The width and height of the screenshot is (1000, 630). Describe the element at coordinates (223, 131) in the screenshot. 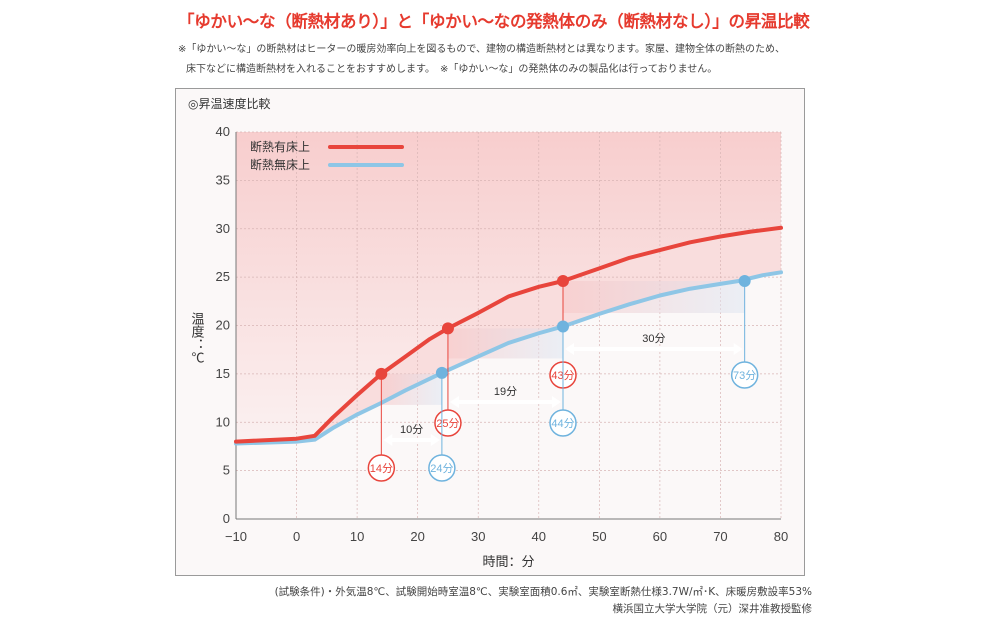

I see `y-tick-label: 40` at that location.